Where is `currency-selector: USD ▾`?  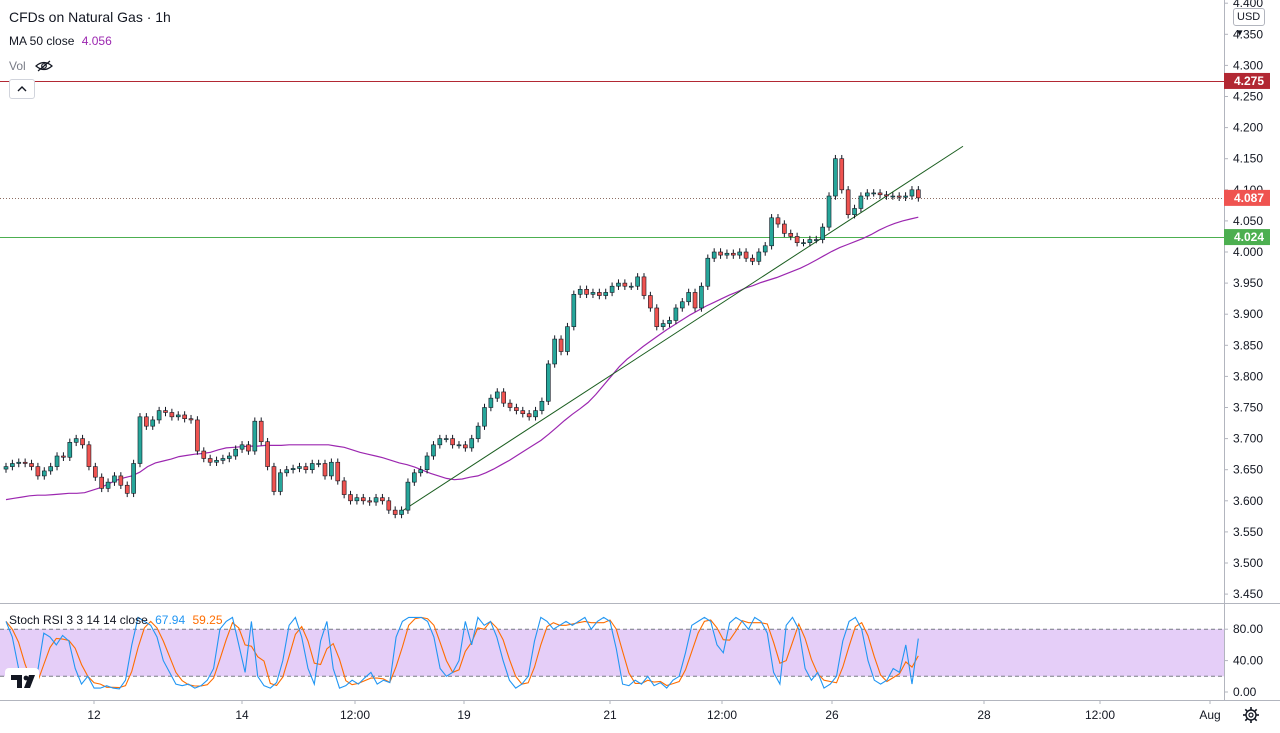 currency-selector: USD ▾ is located at coordinates (1249, 23).